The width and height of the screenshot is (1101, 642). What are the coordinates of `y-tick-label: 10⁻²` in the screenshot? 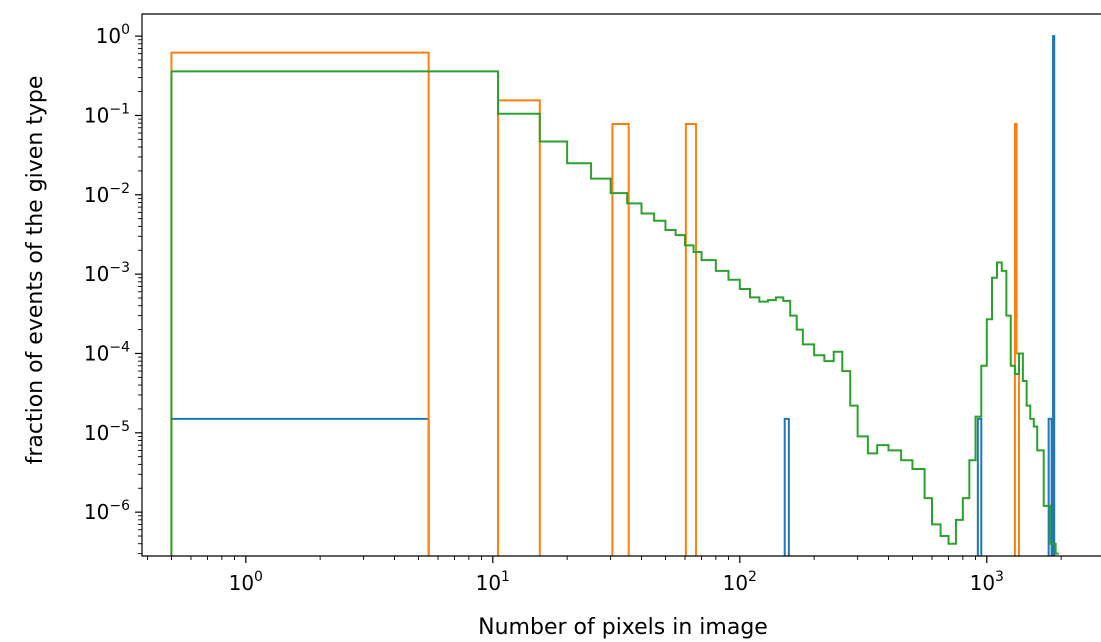 It's located at (107, 194).